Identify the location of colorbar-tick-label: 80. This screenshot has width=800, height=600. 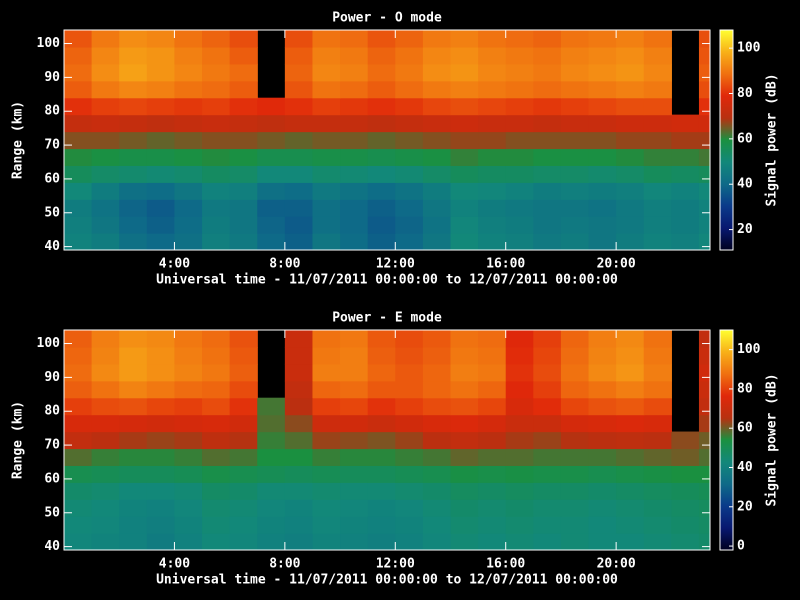
(745, 388).